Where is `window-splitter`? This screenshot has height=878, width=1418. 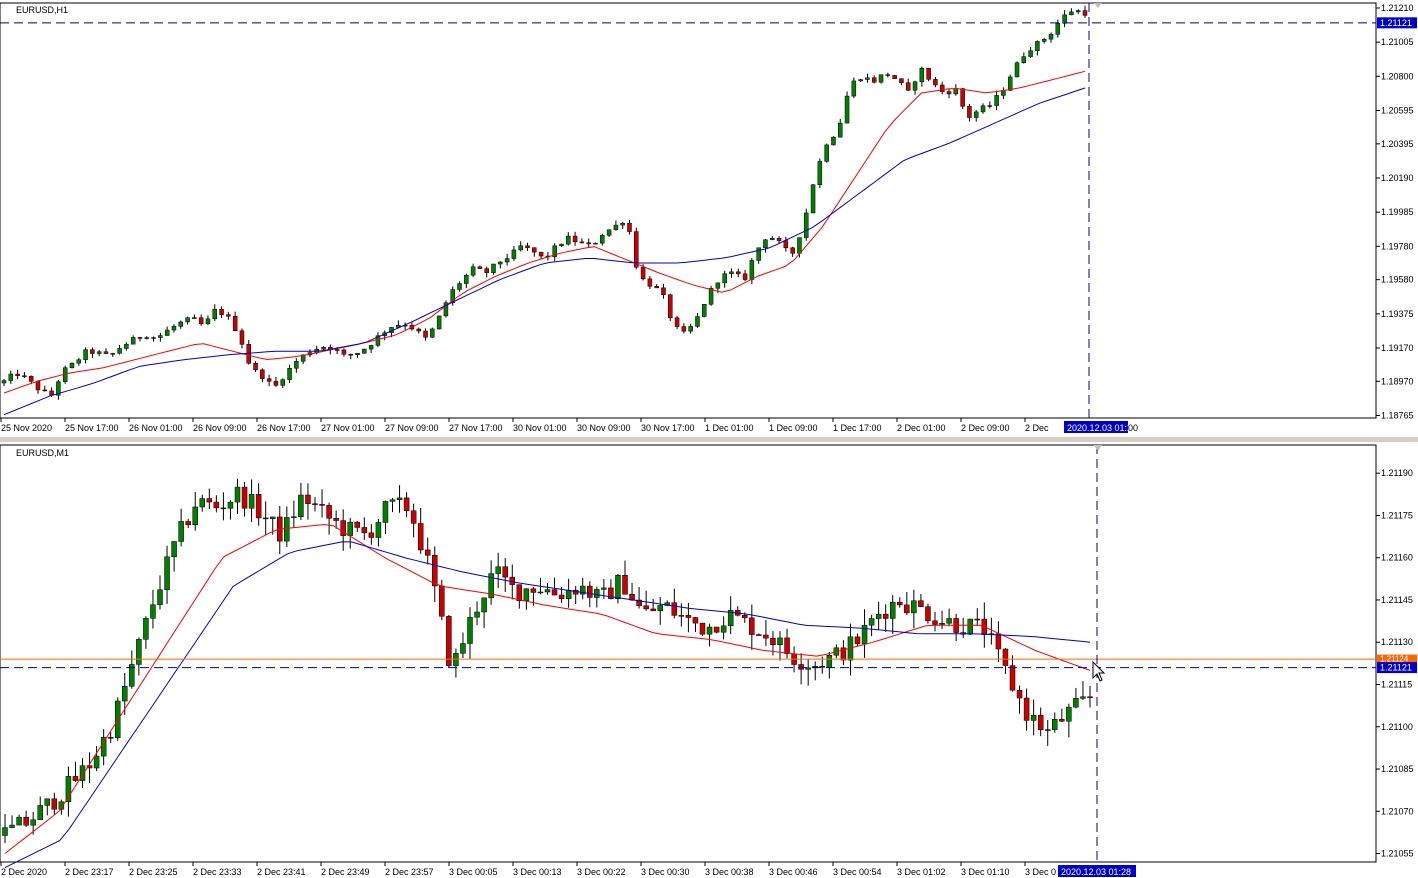 window-splitter is located at coordinates (709, 439).